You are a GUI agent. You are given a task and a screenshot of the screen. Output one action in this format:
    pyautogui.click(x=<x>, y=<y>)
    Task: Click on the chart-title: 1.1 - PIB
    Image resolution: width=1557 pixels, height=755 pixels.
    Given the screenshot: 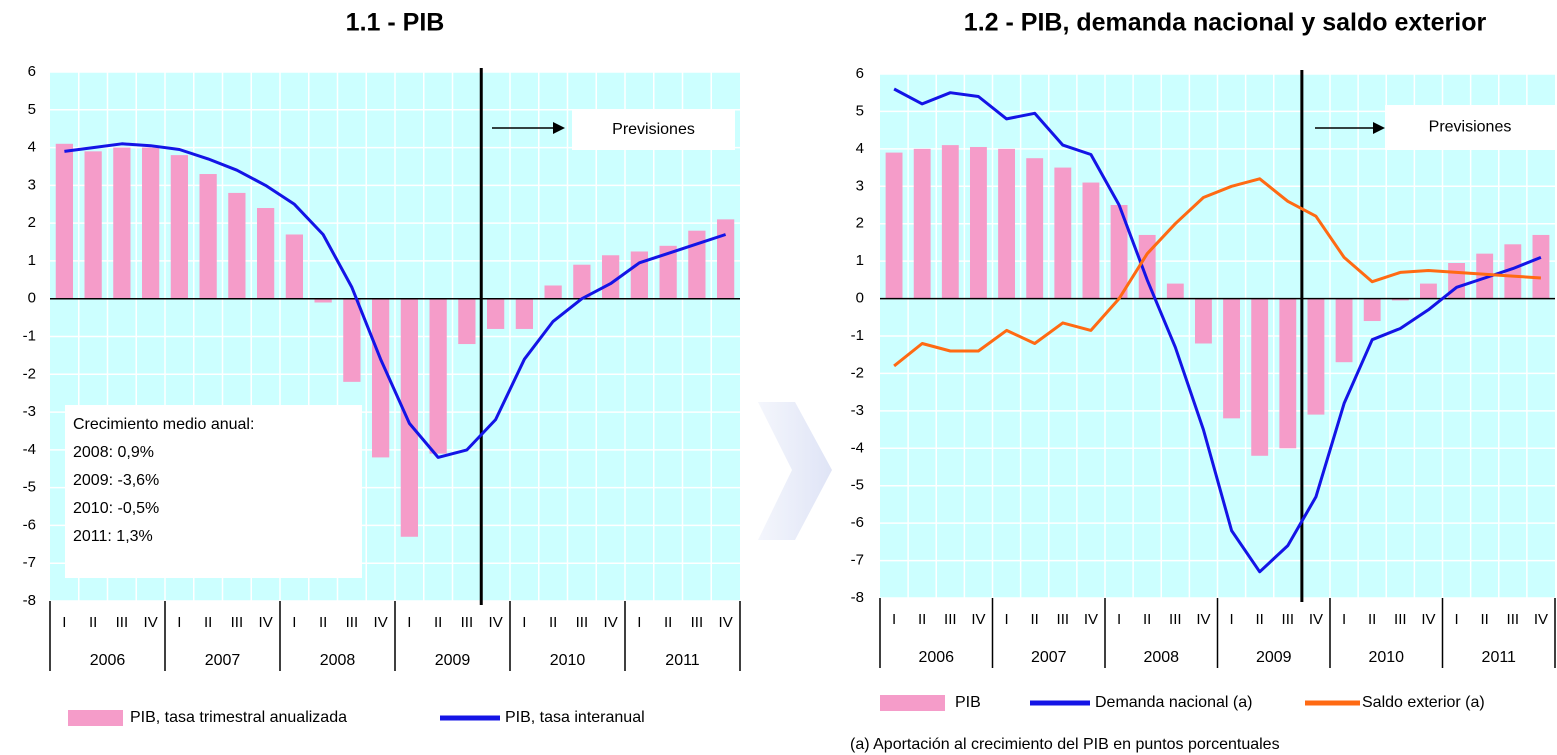 What is the action you would take?
    pyautogui.click(x=395, y=23)
    